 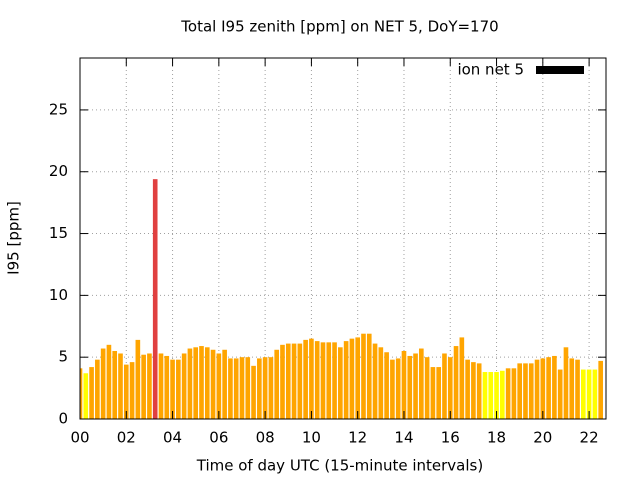 What do you see at coordinates (63, 419) in the screenshot?
I see `y-tick-label: 0` at bounding box center [63, 419].